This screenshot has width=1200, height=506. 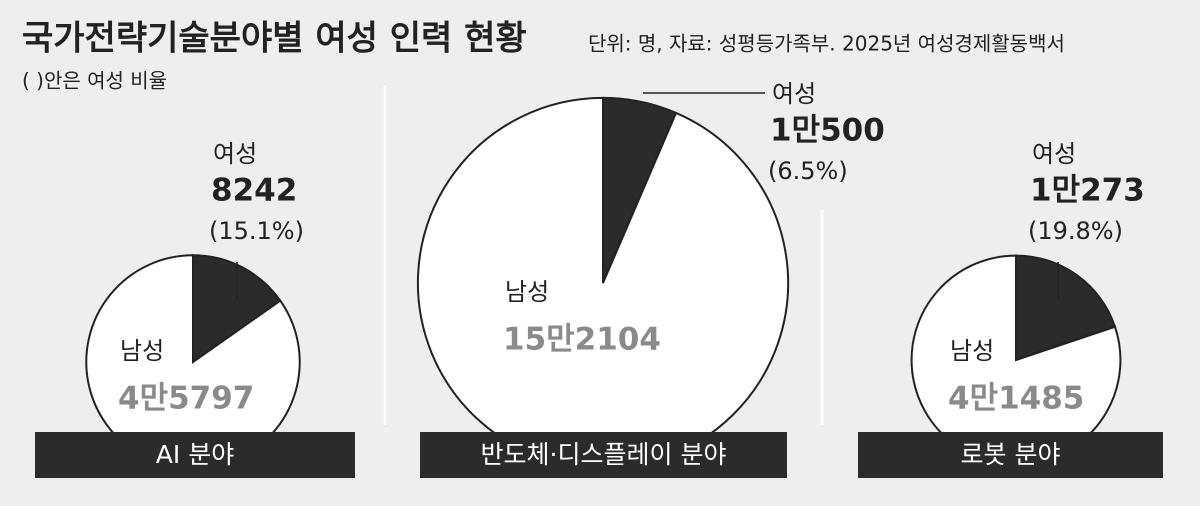 I want to click on category-label: 반도체·디스플레이 분야, so click(x=604, y=454).